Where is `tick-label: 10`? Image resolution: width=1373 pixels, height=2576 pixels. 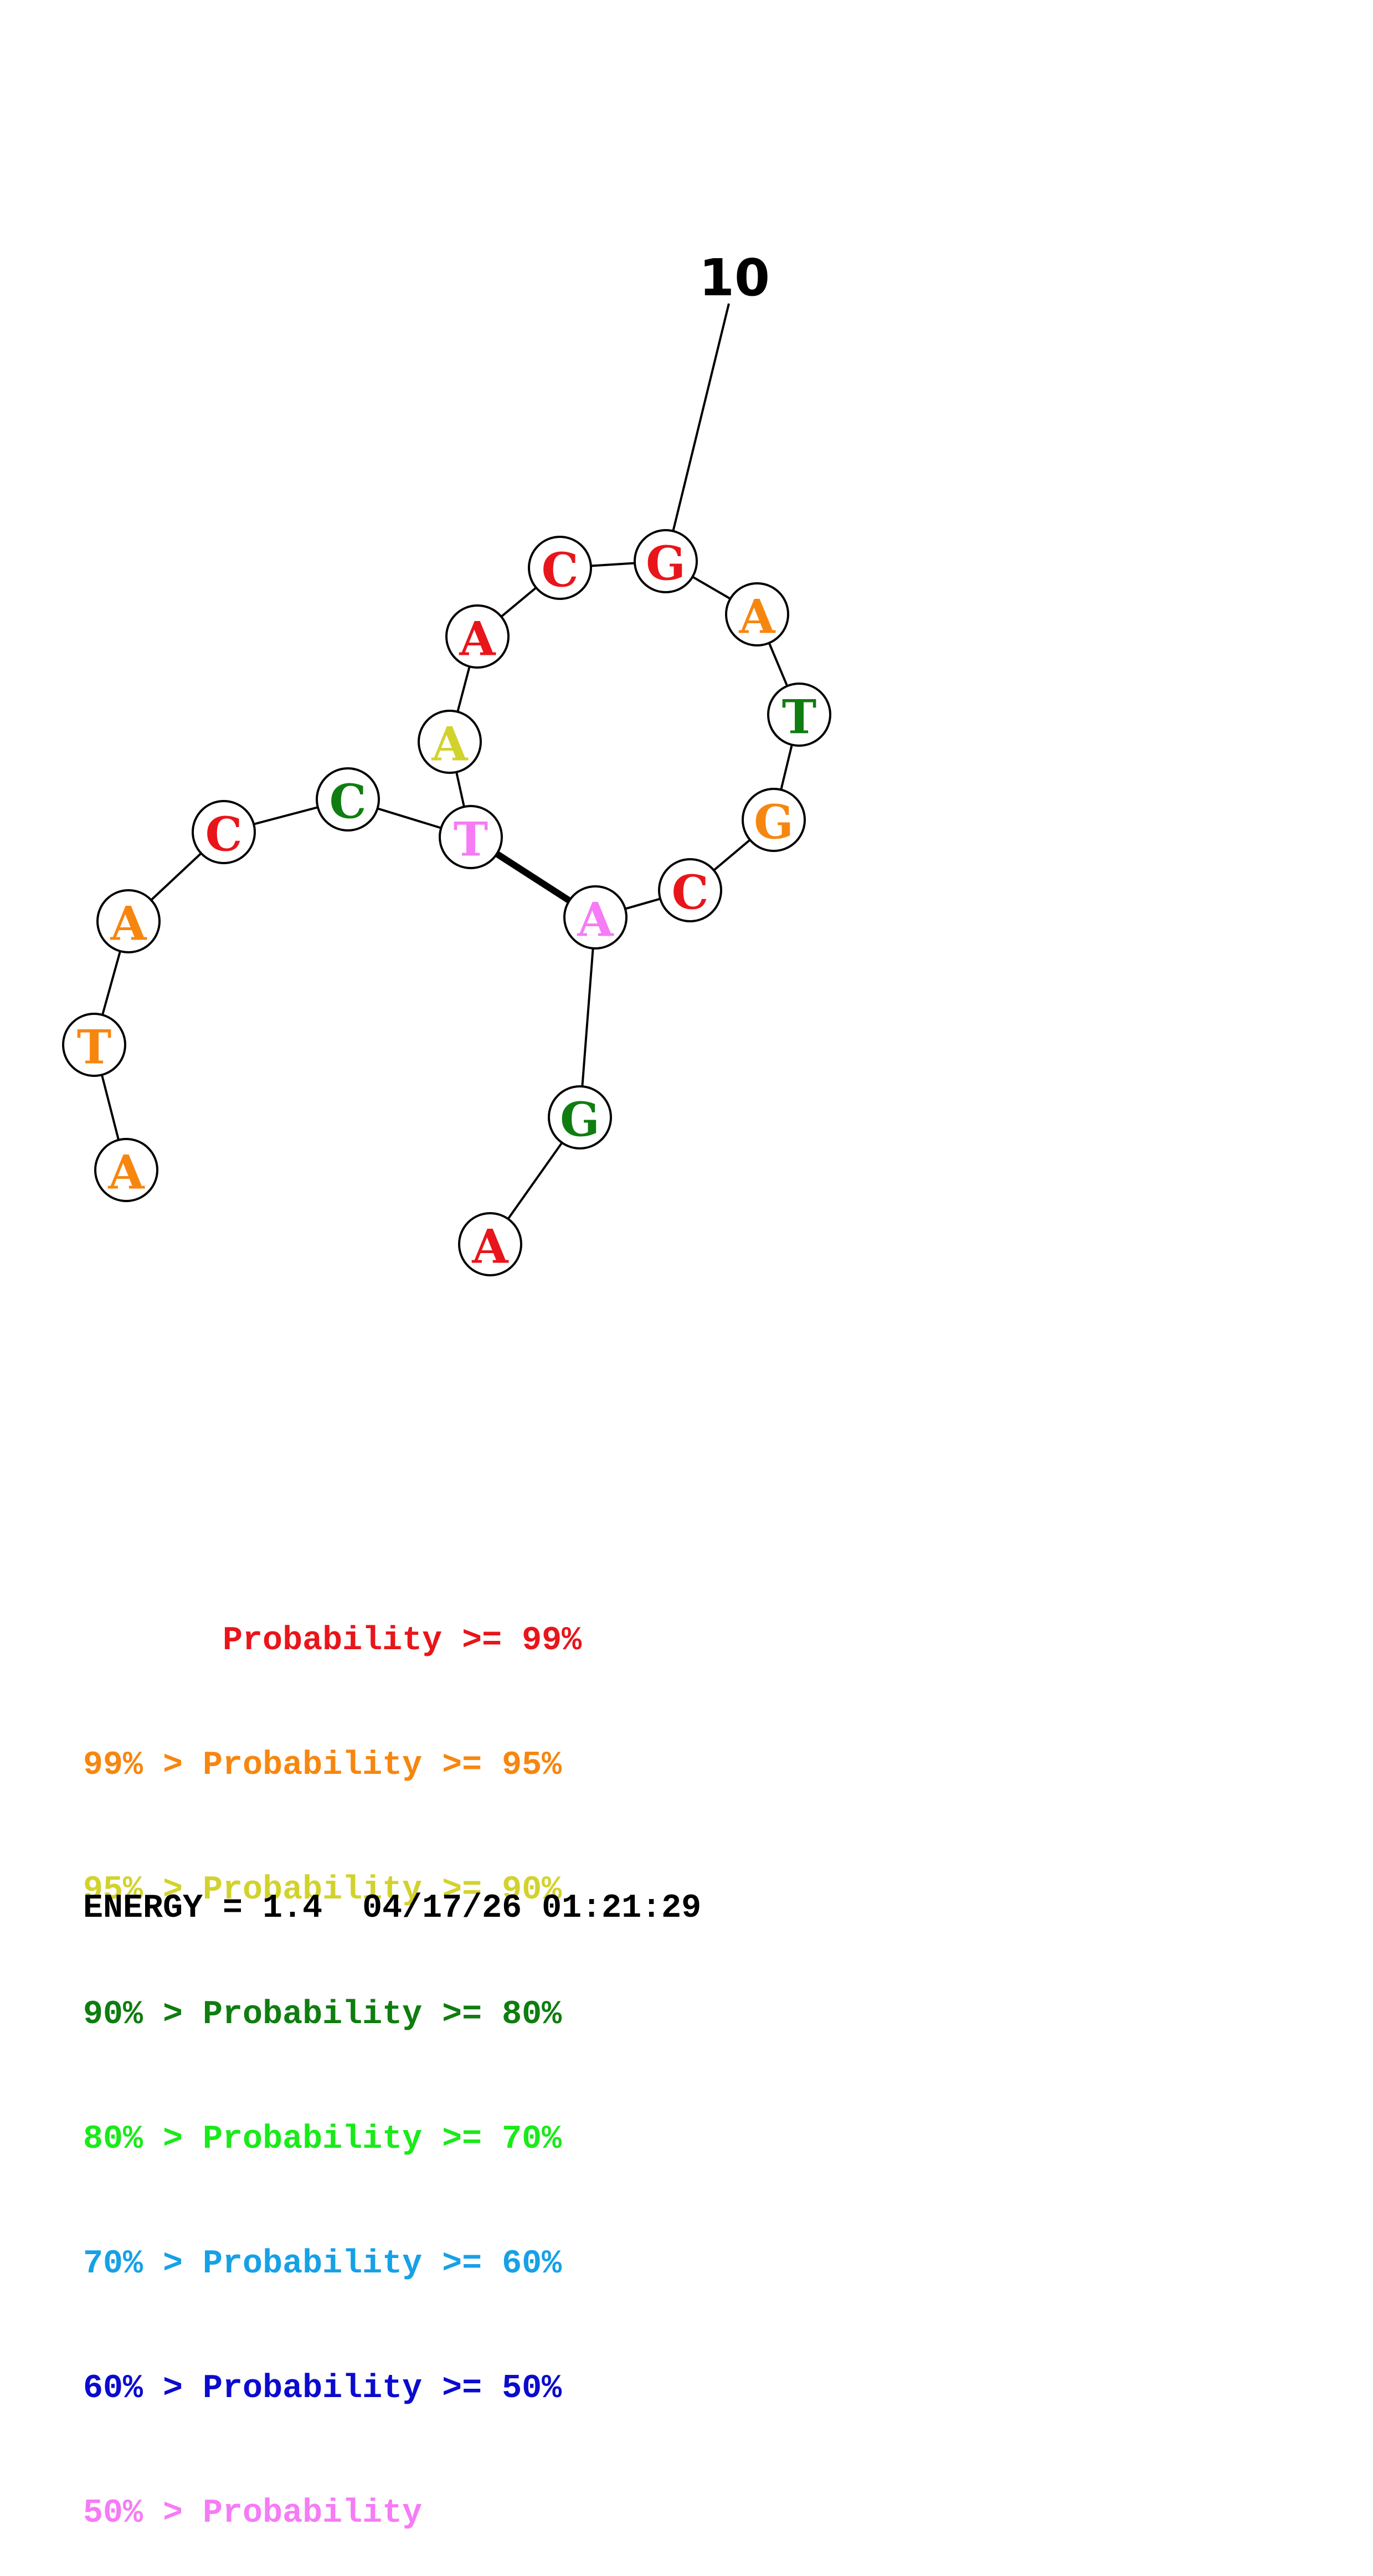
tick-label: 10 is located at coordinates (734, 277).